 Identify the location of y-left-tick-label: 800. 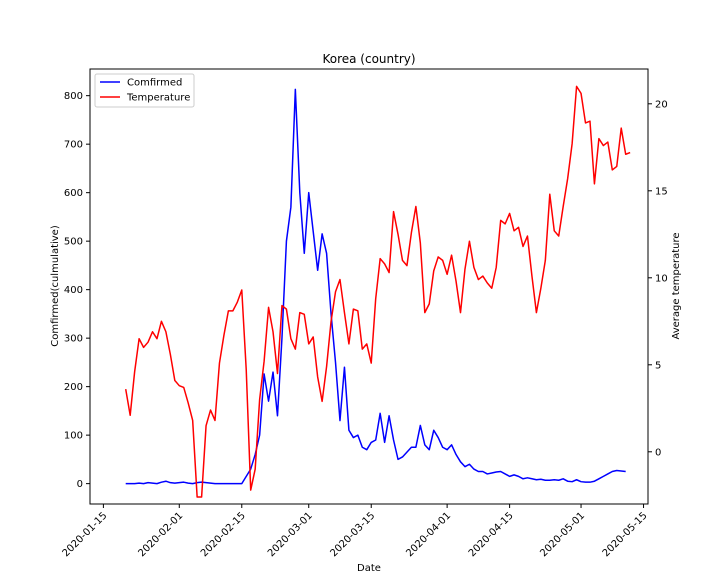
(73, 96).